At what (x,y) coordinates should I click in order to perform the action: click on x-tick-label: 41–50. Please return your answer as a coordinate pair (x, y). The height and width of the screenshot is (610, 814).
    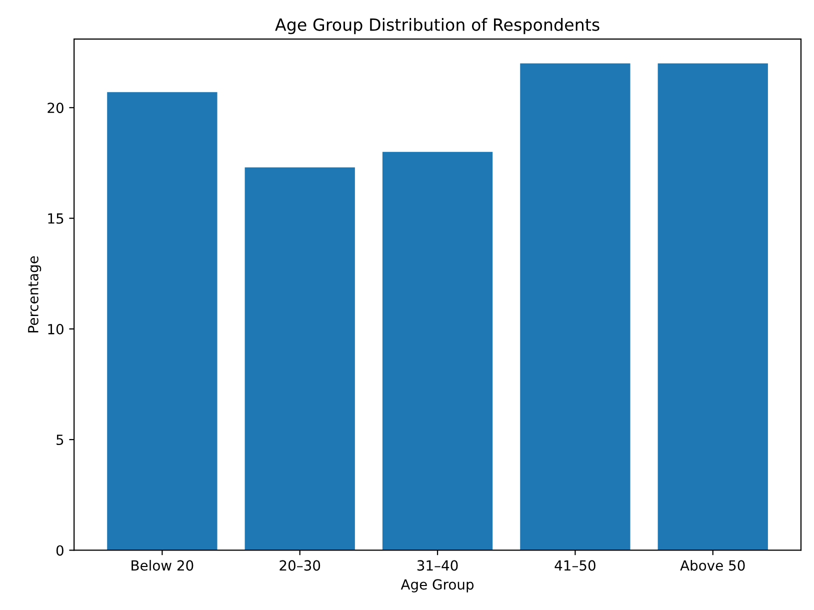
    Looking at the image, I should click on (575, 565).